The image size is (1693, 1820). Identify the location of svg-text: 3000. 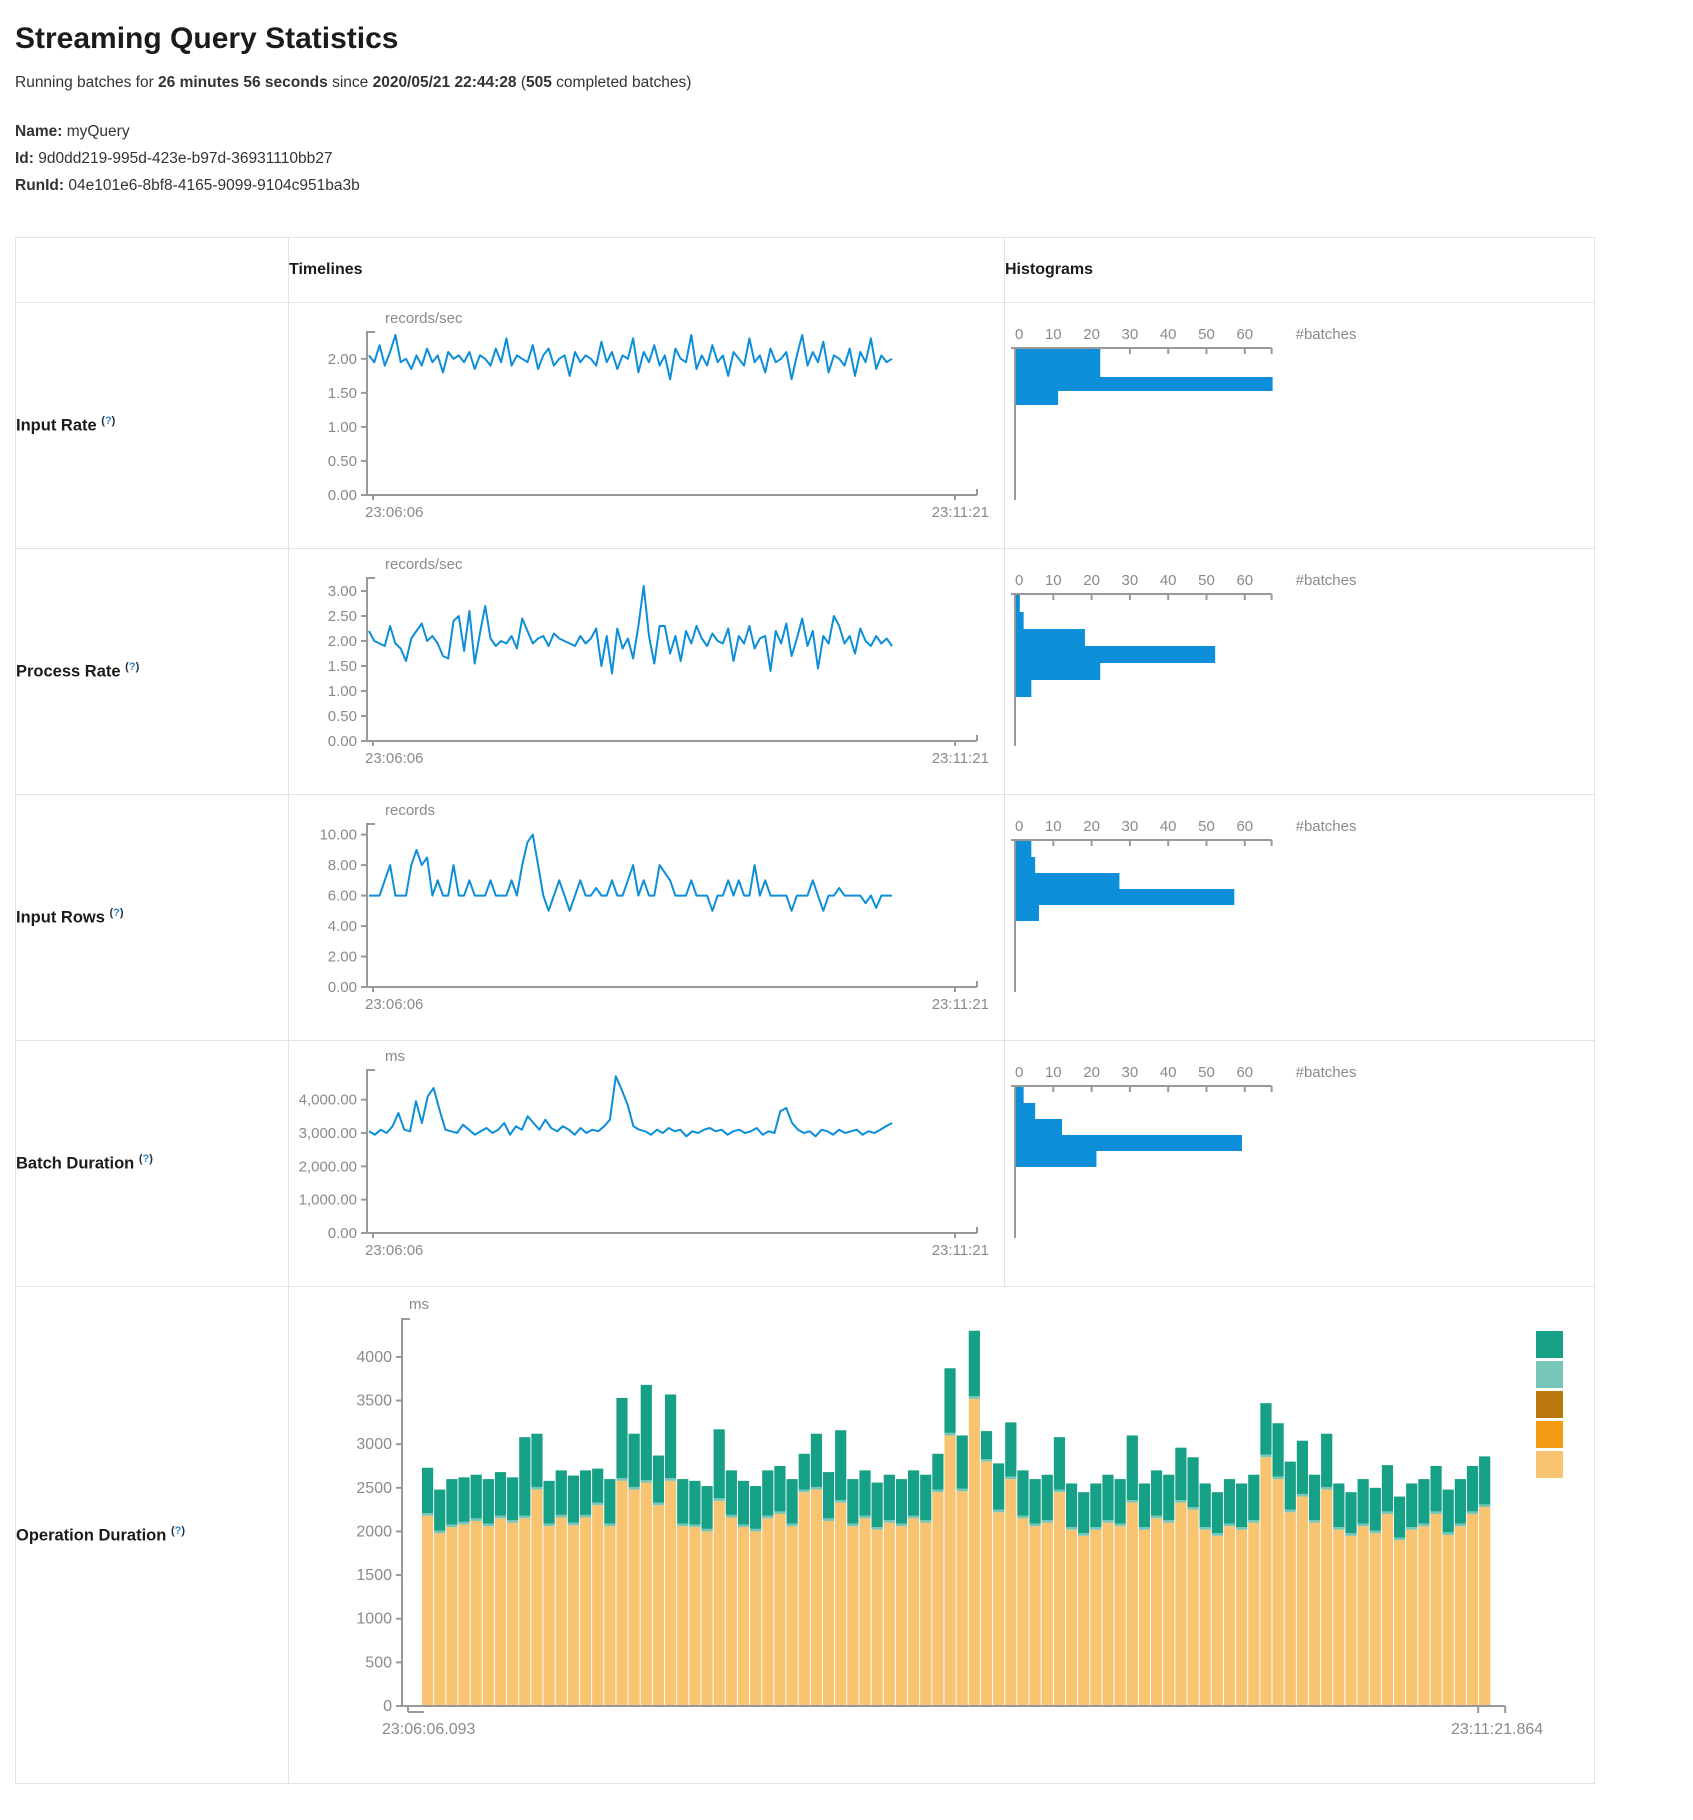
(374, 1444).